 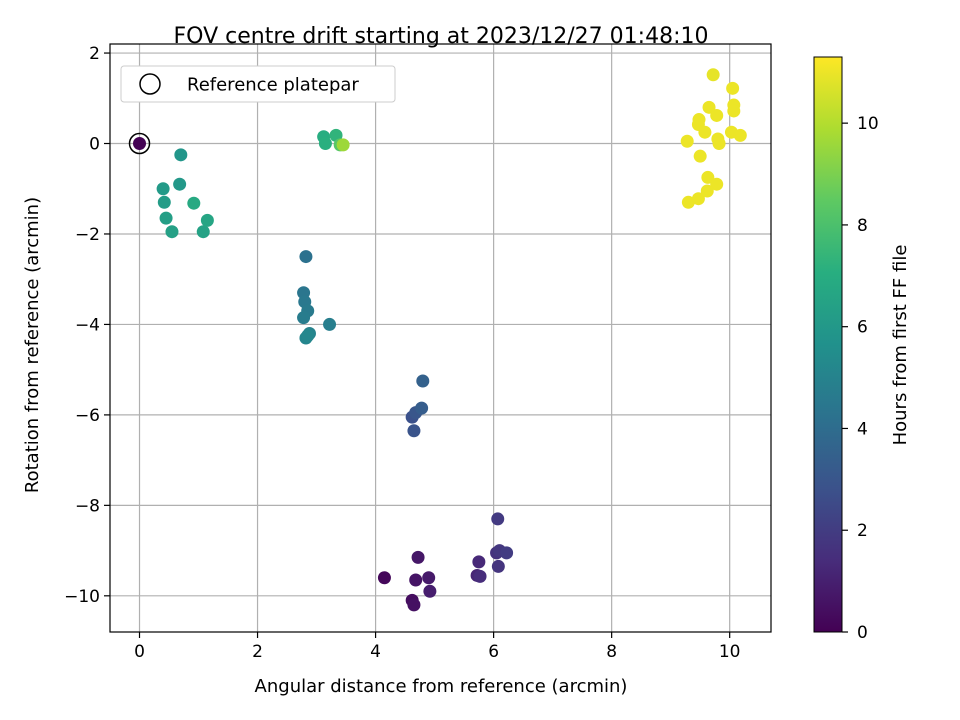 I want to click on x-tick-label: 8, so click(x=611, y=652).